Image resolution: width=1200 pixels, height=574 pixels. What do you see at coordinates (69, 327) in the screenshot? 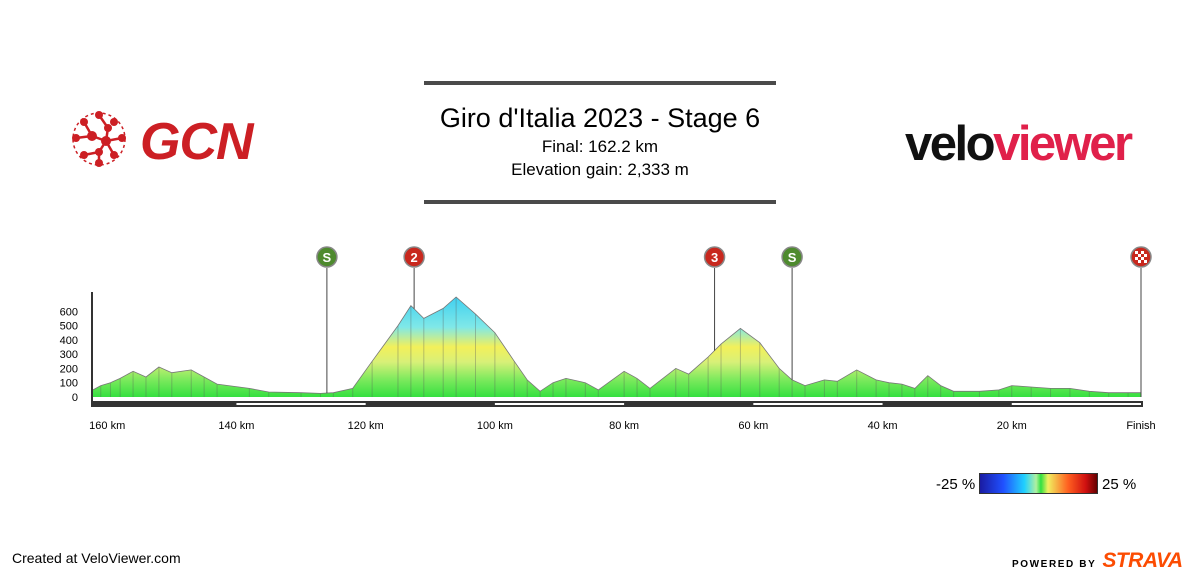
I see `y-tick-label: 500` at bounding box center [69, 327].